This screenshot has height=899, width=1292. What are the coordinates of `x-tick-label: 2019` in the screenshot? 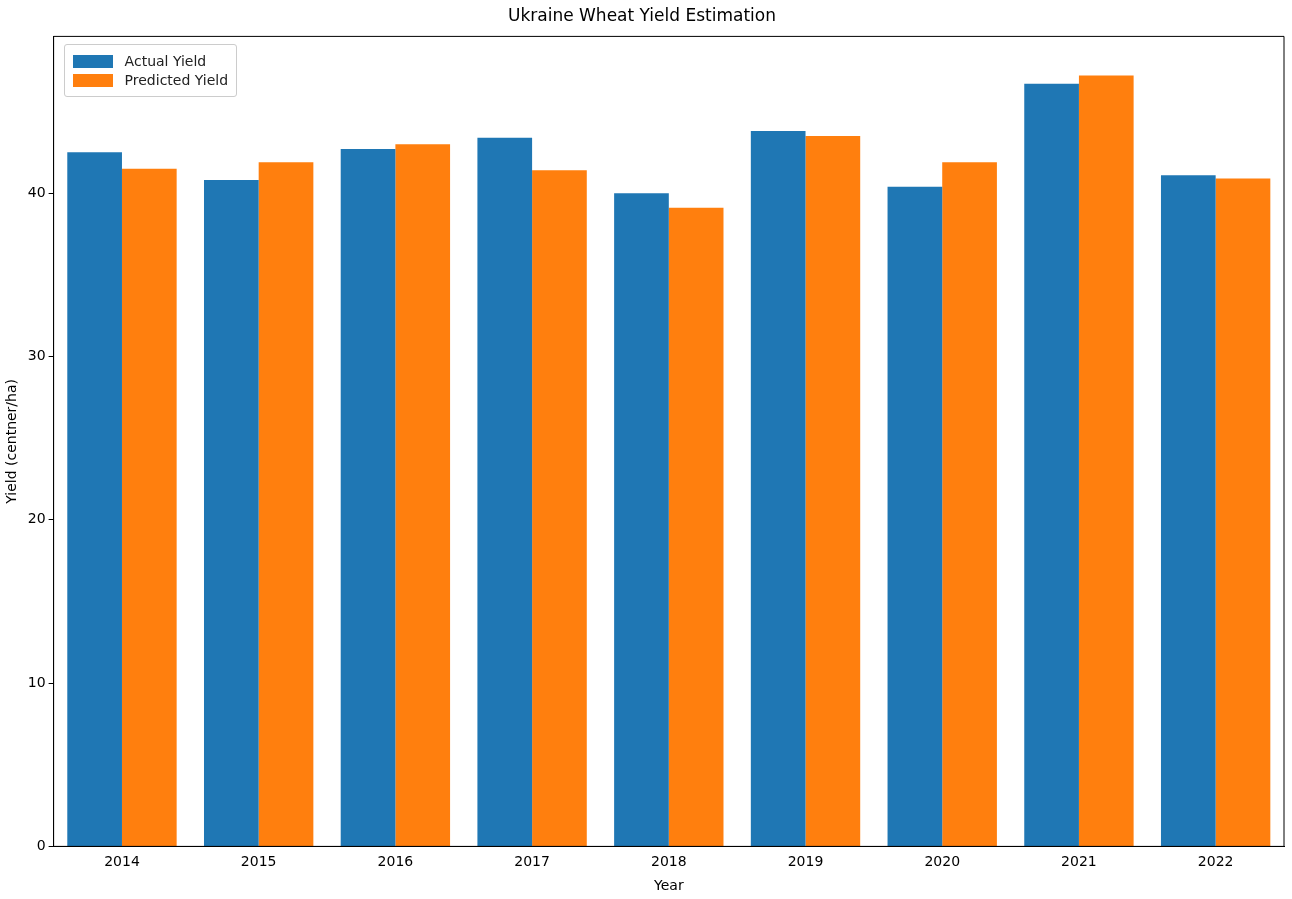 It's located at (805, 861).